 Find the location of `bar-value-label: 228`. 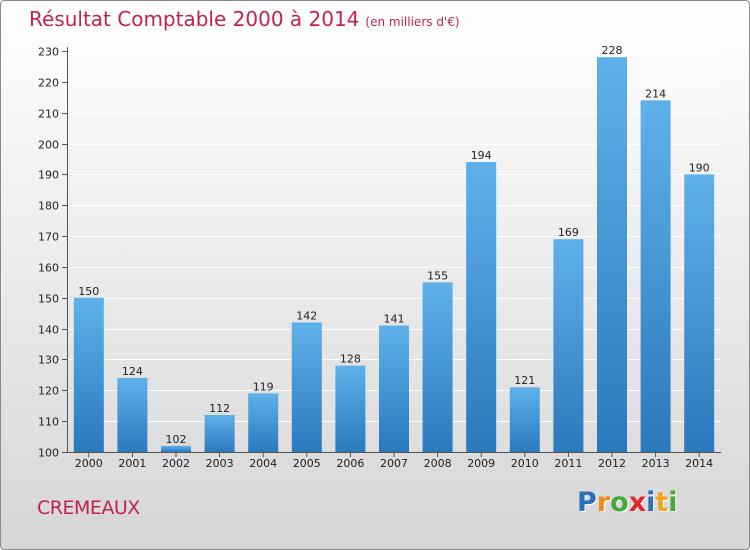

bar-value-label: 228 is located at coordinates (612, 50).